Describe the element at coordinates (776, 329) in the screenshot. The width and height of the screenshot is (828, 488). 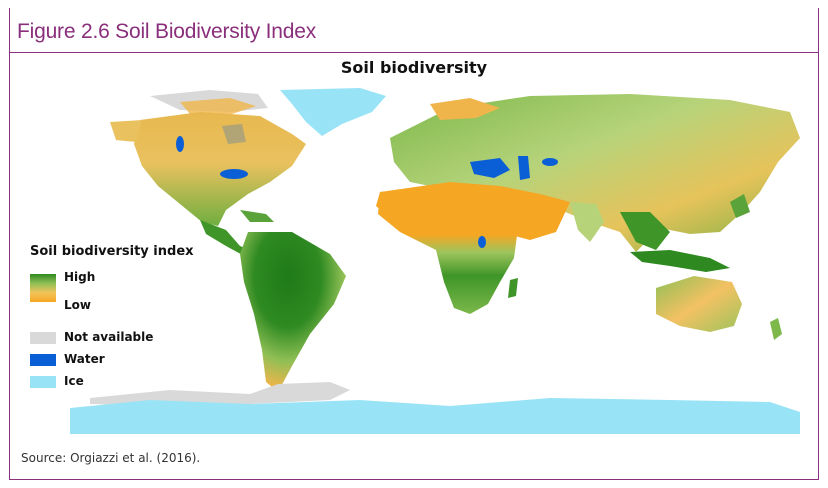
I see `new-zealand` at that location.